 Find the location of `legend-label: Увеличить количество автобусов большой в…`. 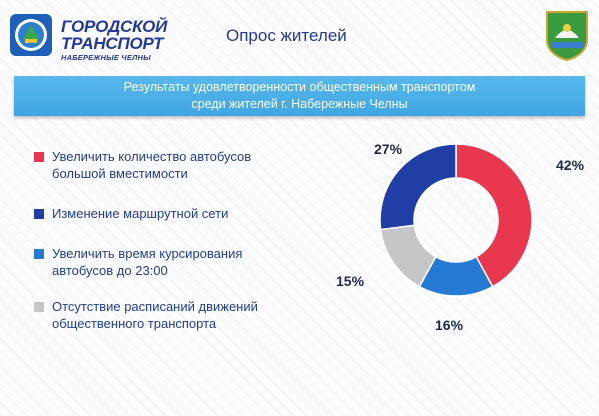

legend-label: Увеличить количество автобусов большой в… is located at coordinates (151, 165).